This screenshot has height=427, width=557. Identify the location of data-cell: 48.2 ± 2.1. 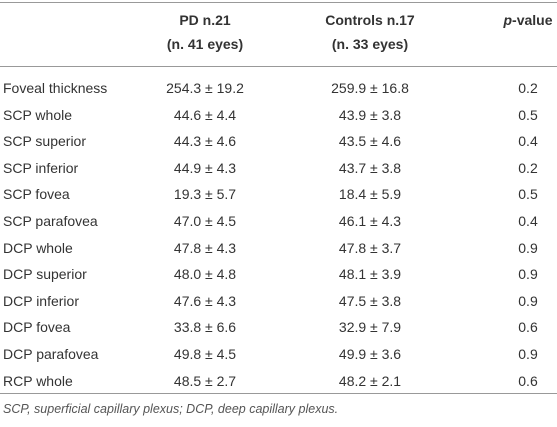
(370, 380).